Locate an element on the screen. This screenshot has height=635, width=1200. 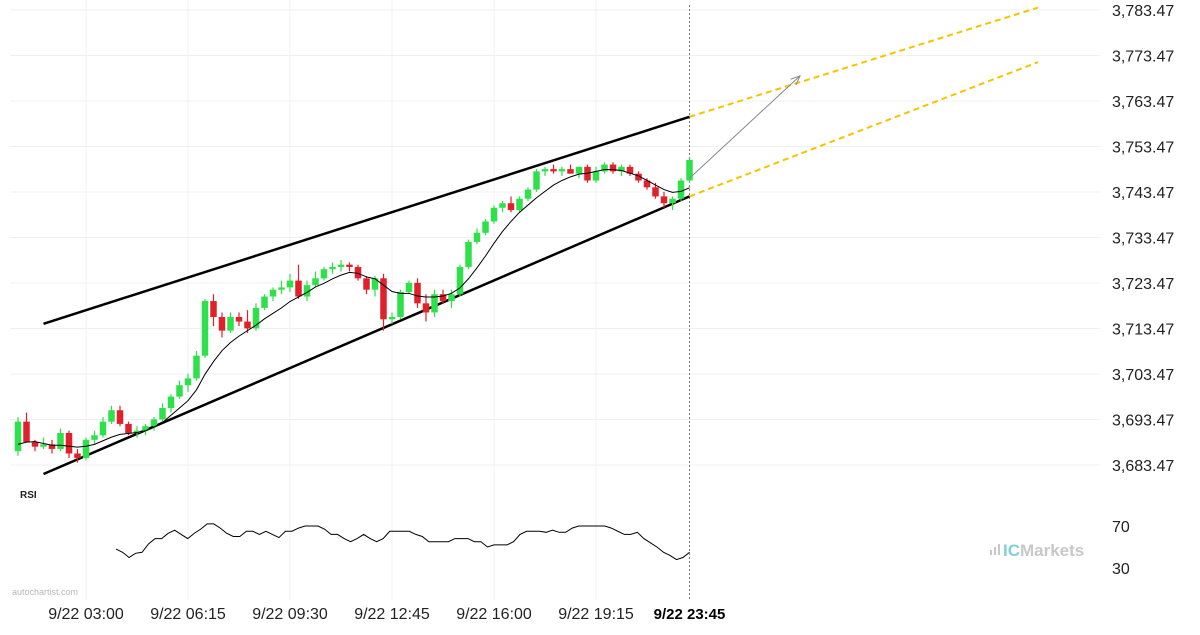
rsi-tick-label: 30 is located at coordinates (1121, 569).